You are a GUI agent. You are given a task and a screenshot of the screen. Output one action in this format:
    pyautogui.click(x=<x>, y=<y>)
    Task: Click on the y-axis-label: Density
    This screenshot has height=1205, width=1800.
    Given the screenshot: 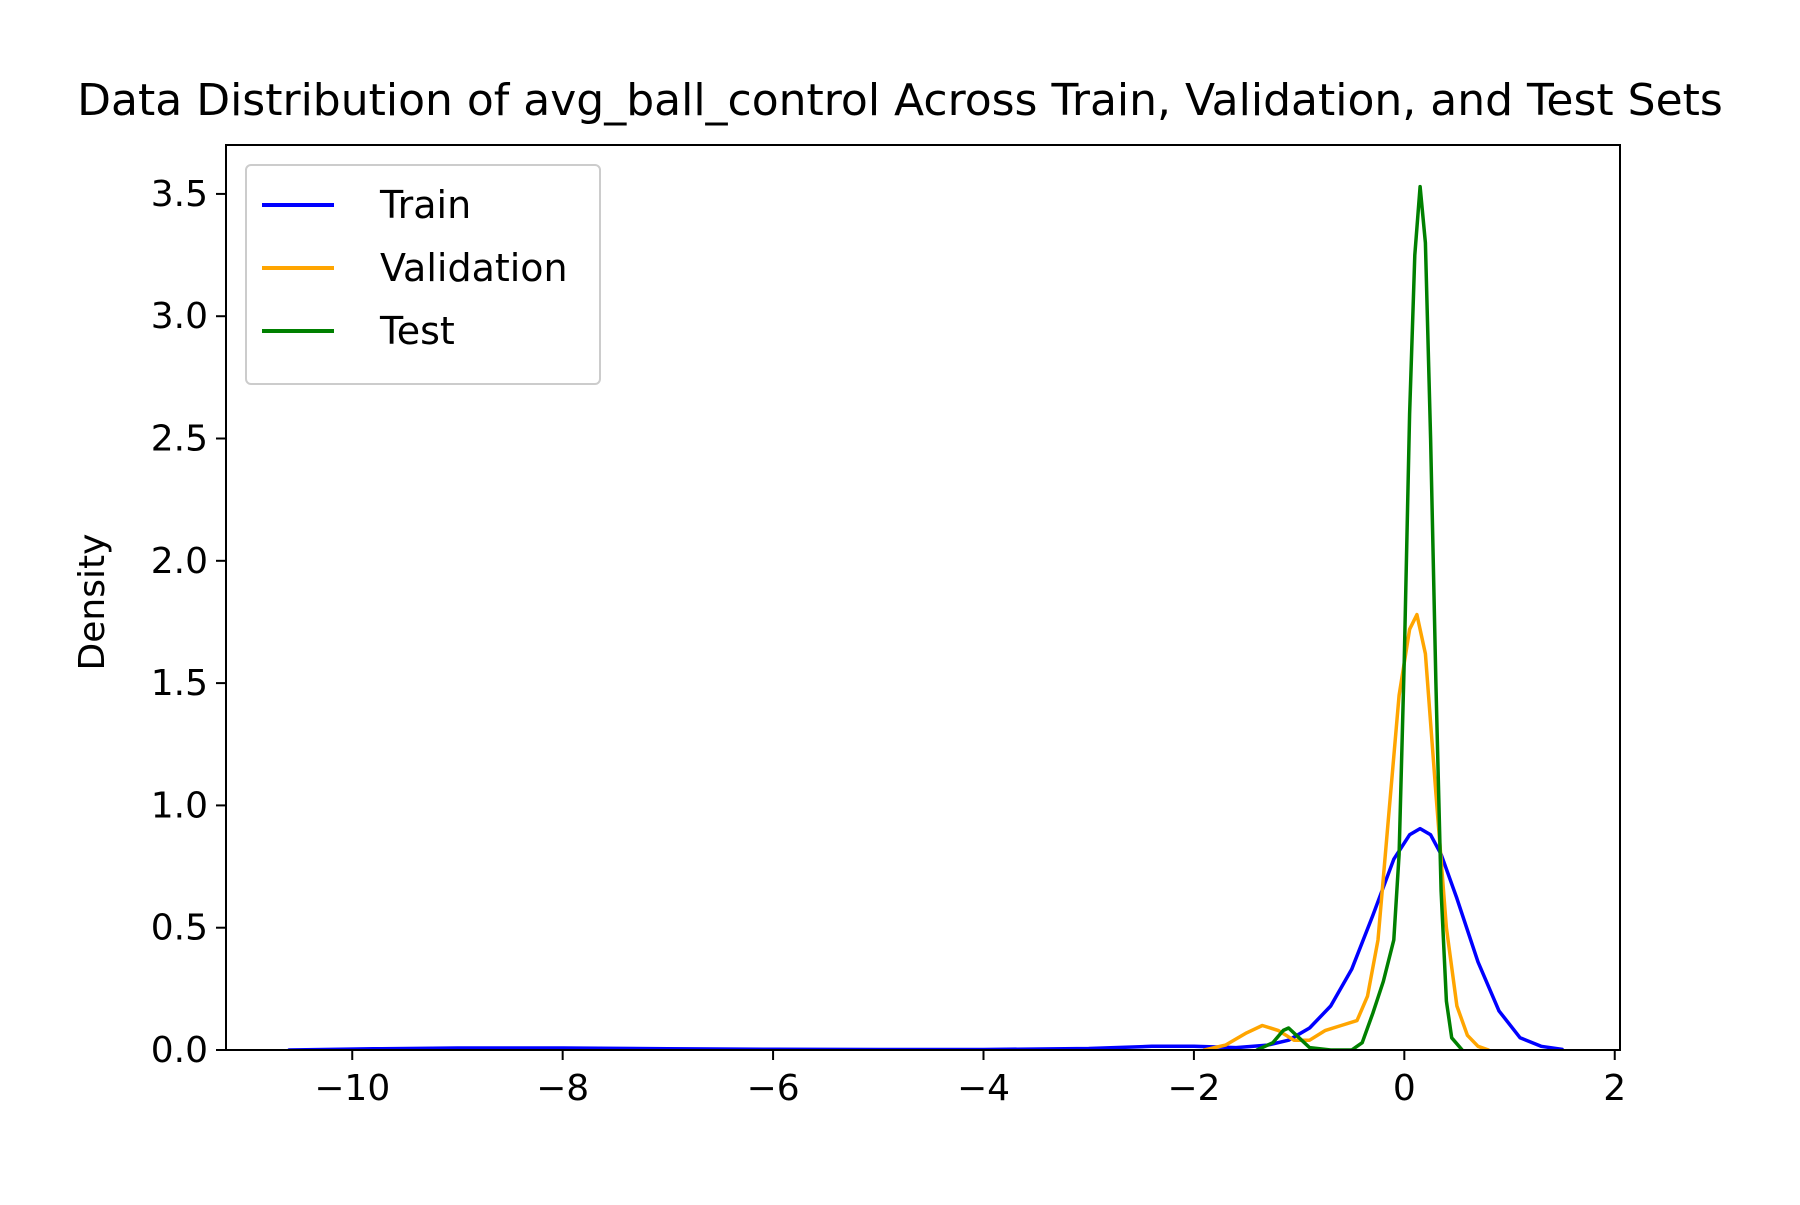 What is the action you would take?
    pyautogui.click(x=92, y=602)
    